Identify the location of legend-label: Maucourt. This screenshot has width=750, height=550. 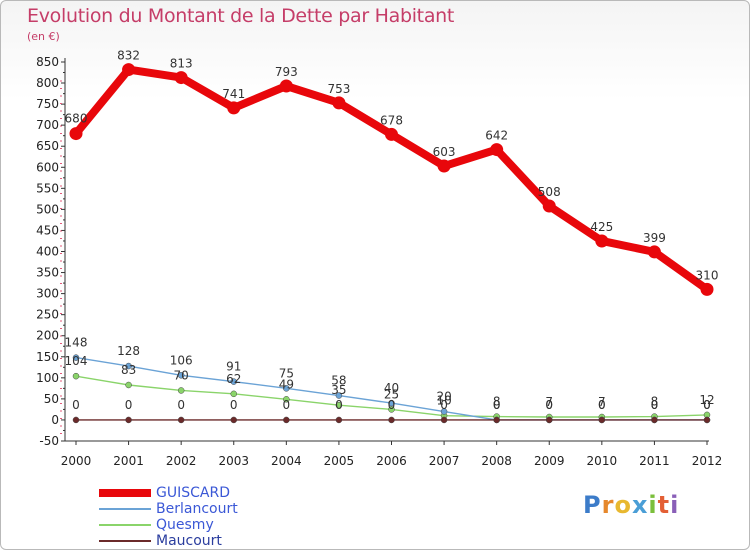
(189, 541).